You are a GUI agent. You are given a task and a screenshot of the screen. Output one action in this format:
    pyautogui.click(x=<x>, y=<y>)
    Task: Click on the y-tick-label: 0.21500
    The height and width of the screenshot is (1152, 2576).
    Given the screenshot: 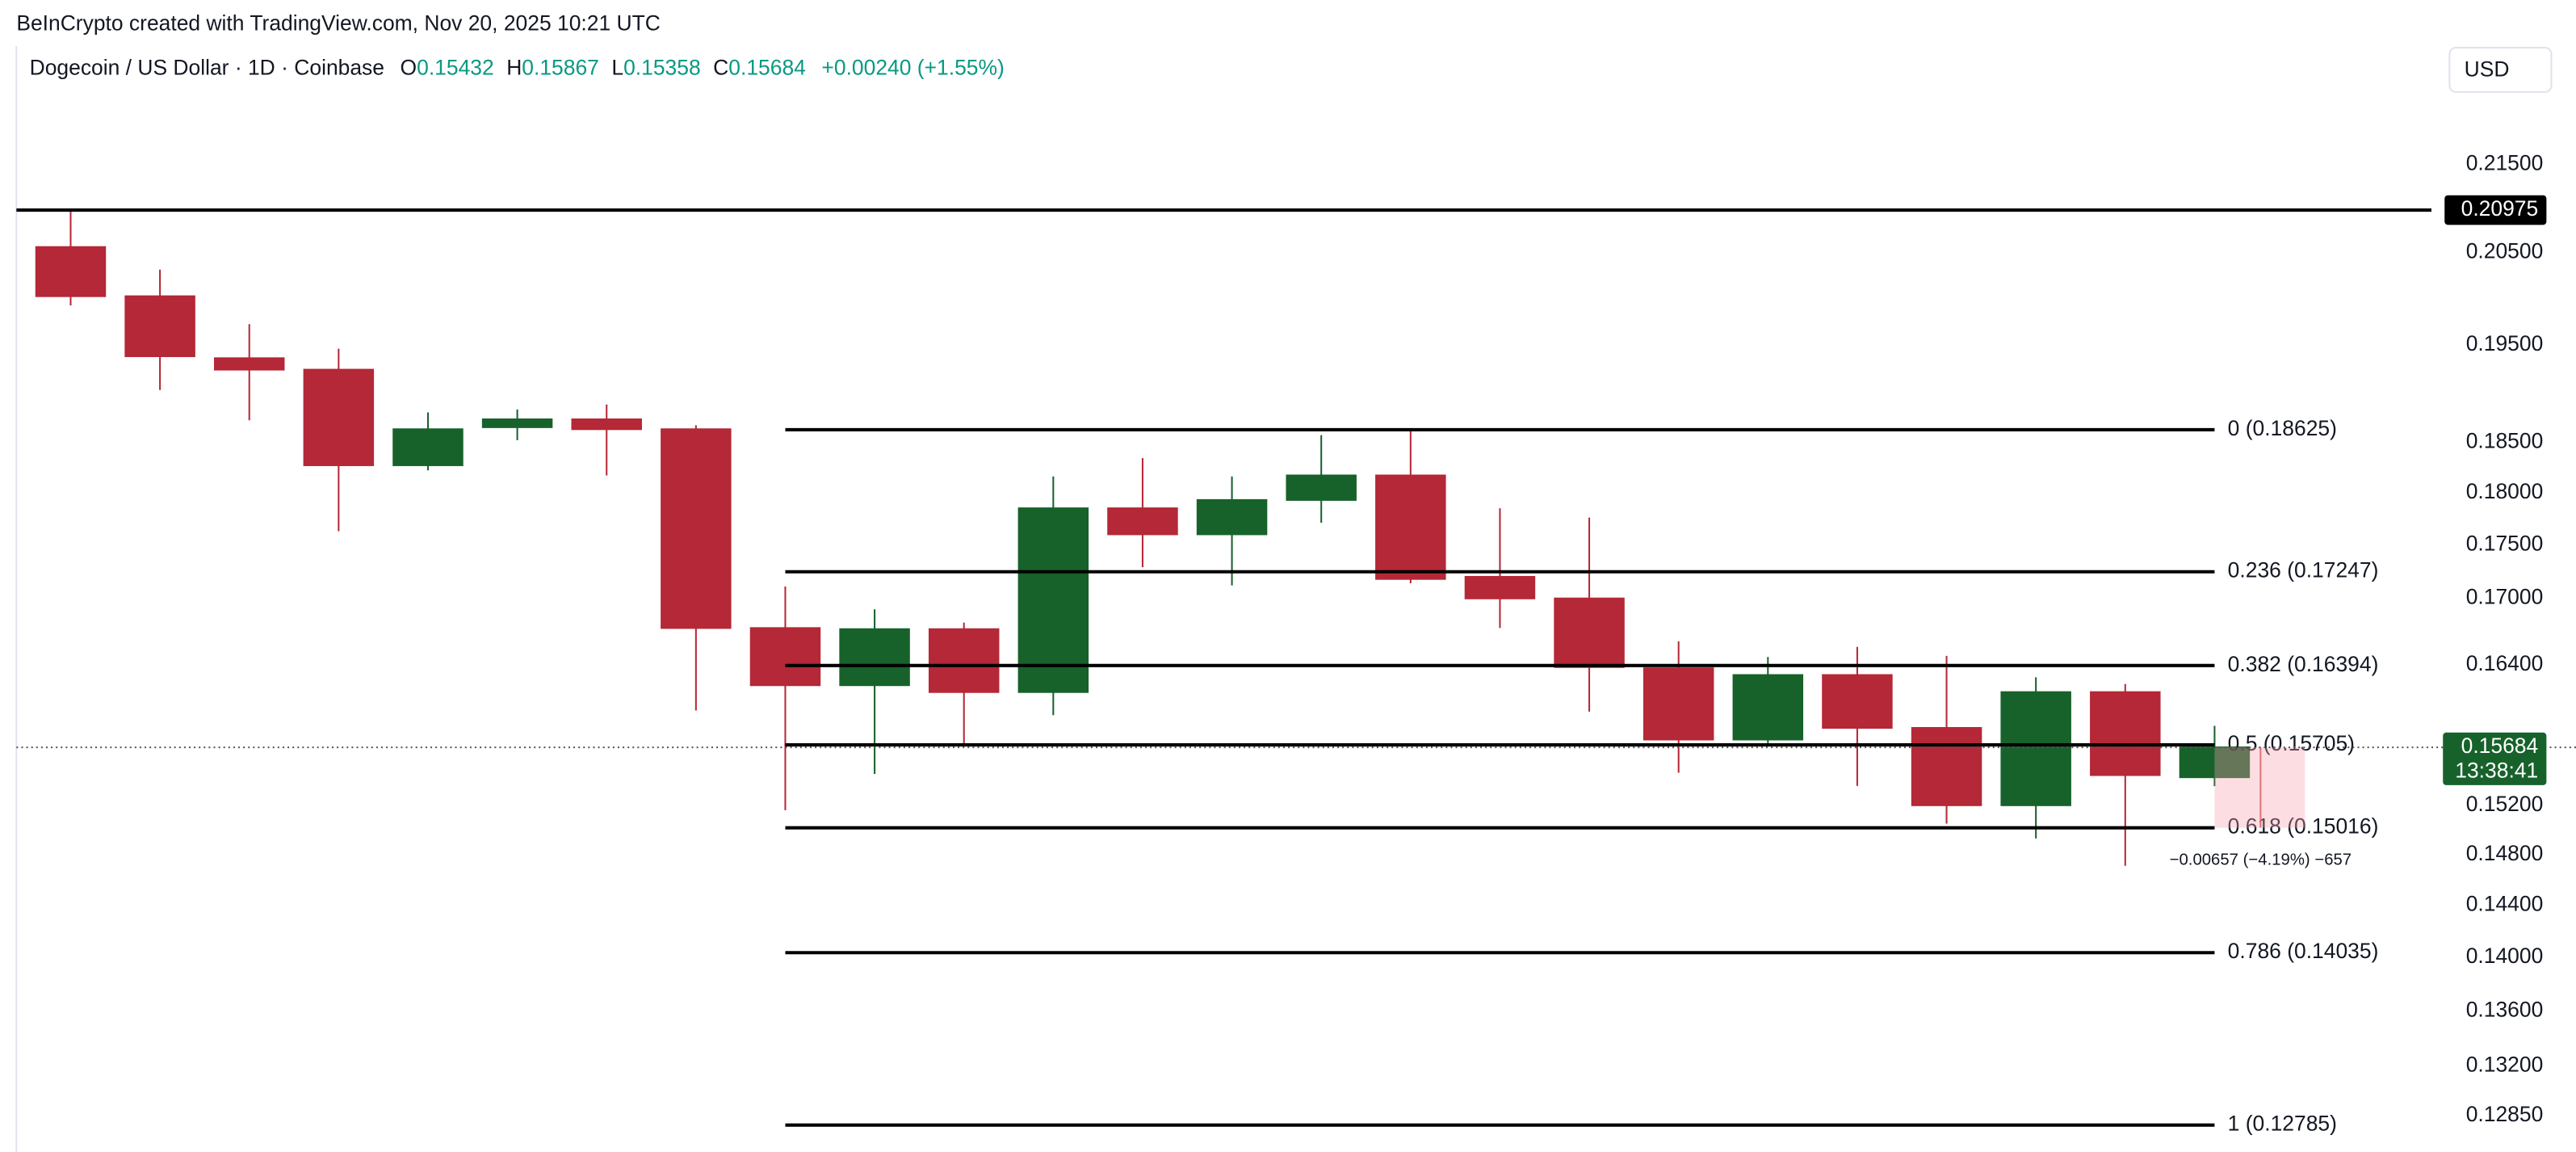 What is the action you would take?
    pyautogui.click(x=2505, y=162)
    